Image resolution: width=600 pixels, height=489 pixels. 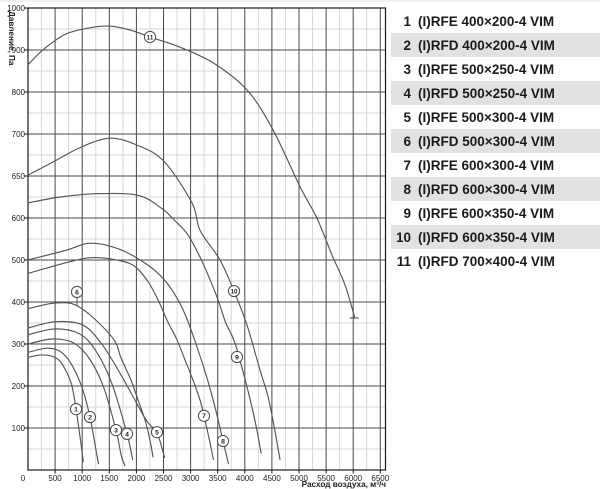 I want to click on x-axis-title: Расход воздуха, м³/ч, so click(x=344, y=484).